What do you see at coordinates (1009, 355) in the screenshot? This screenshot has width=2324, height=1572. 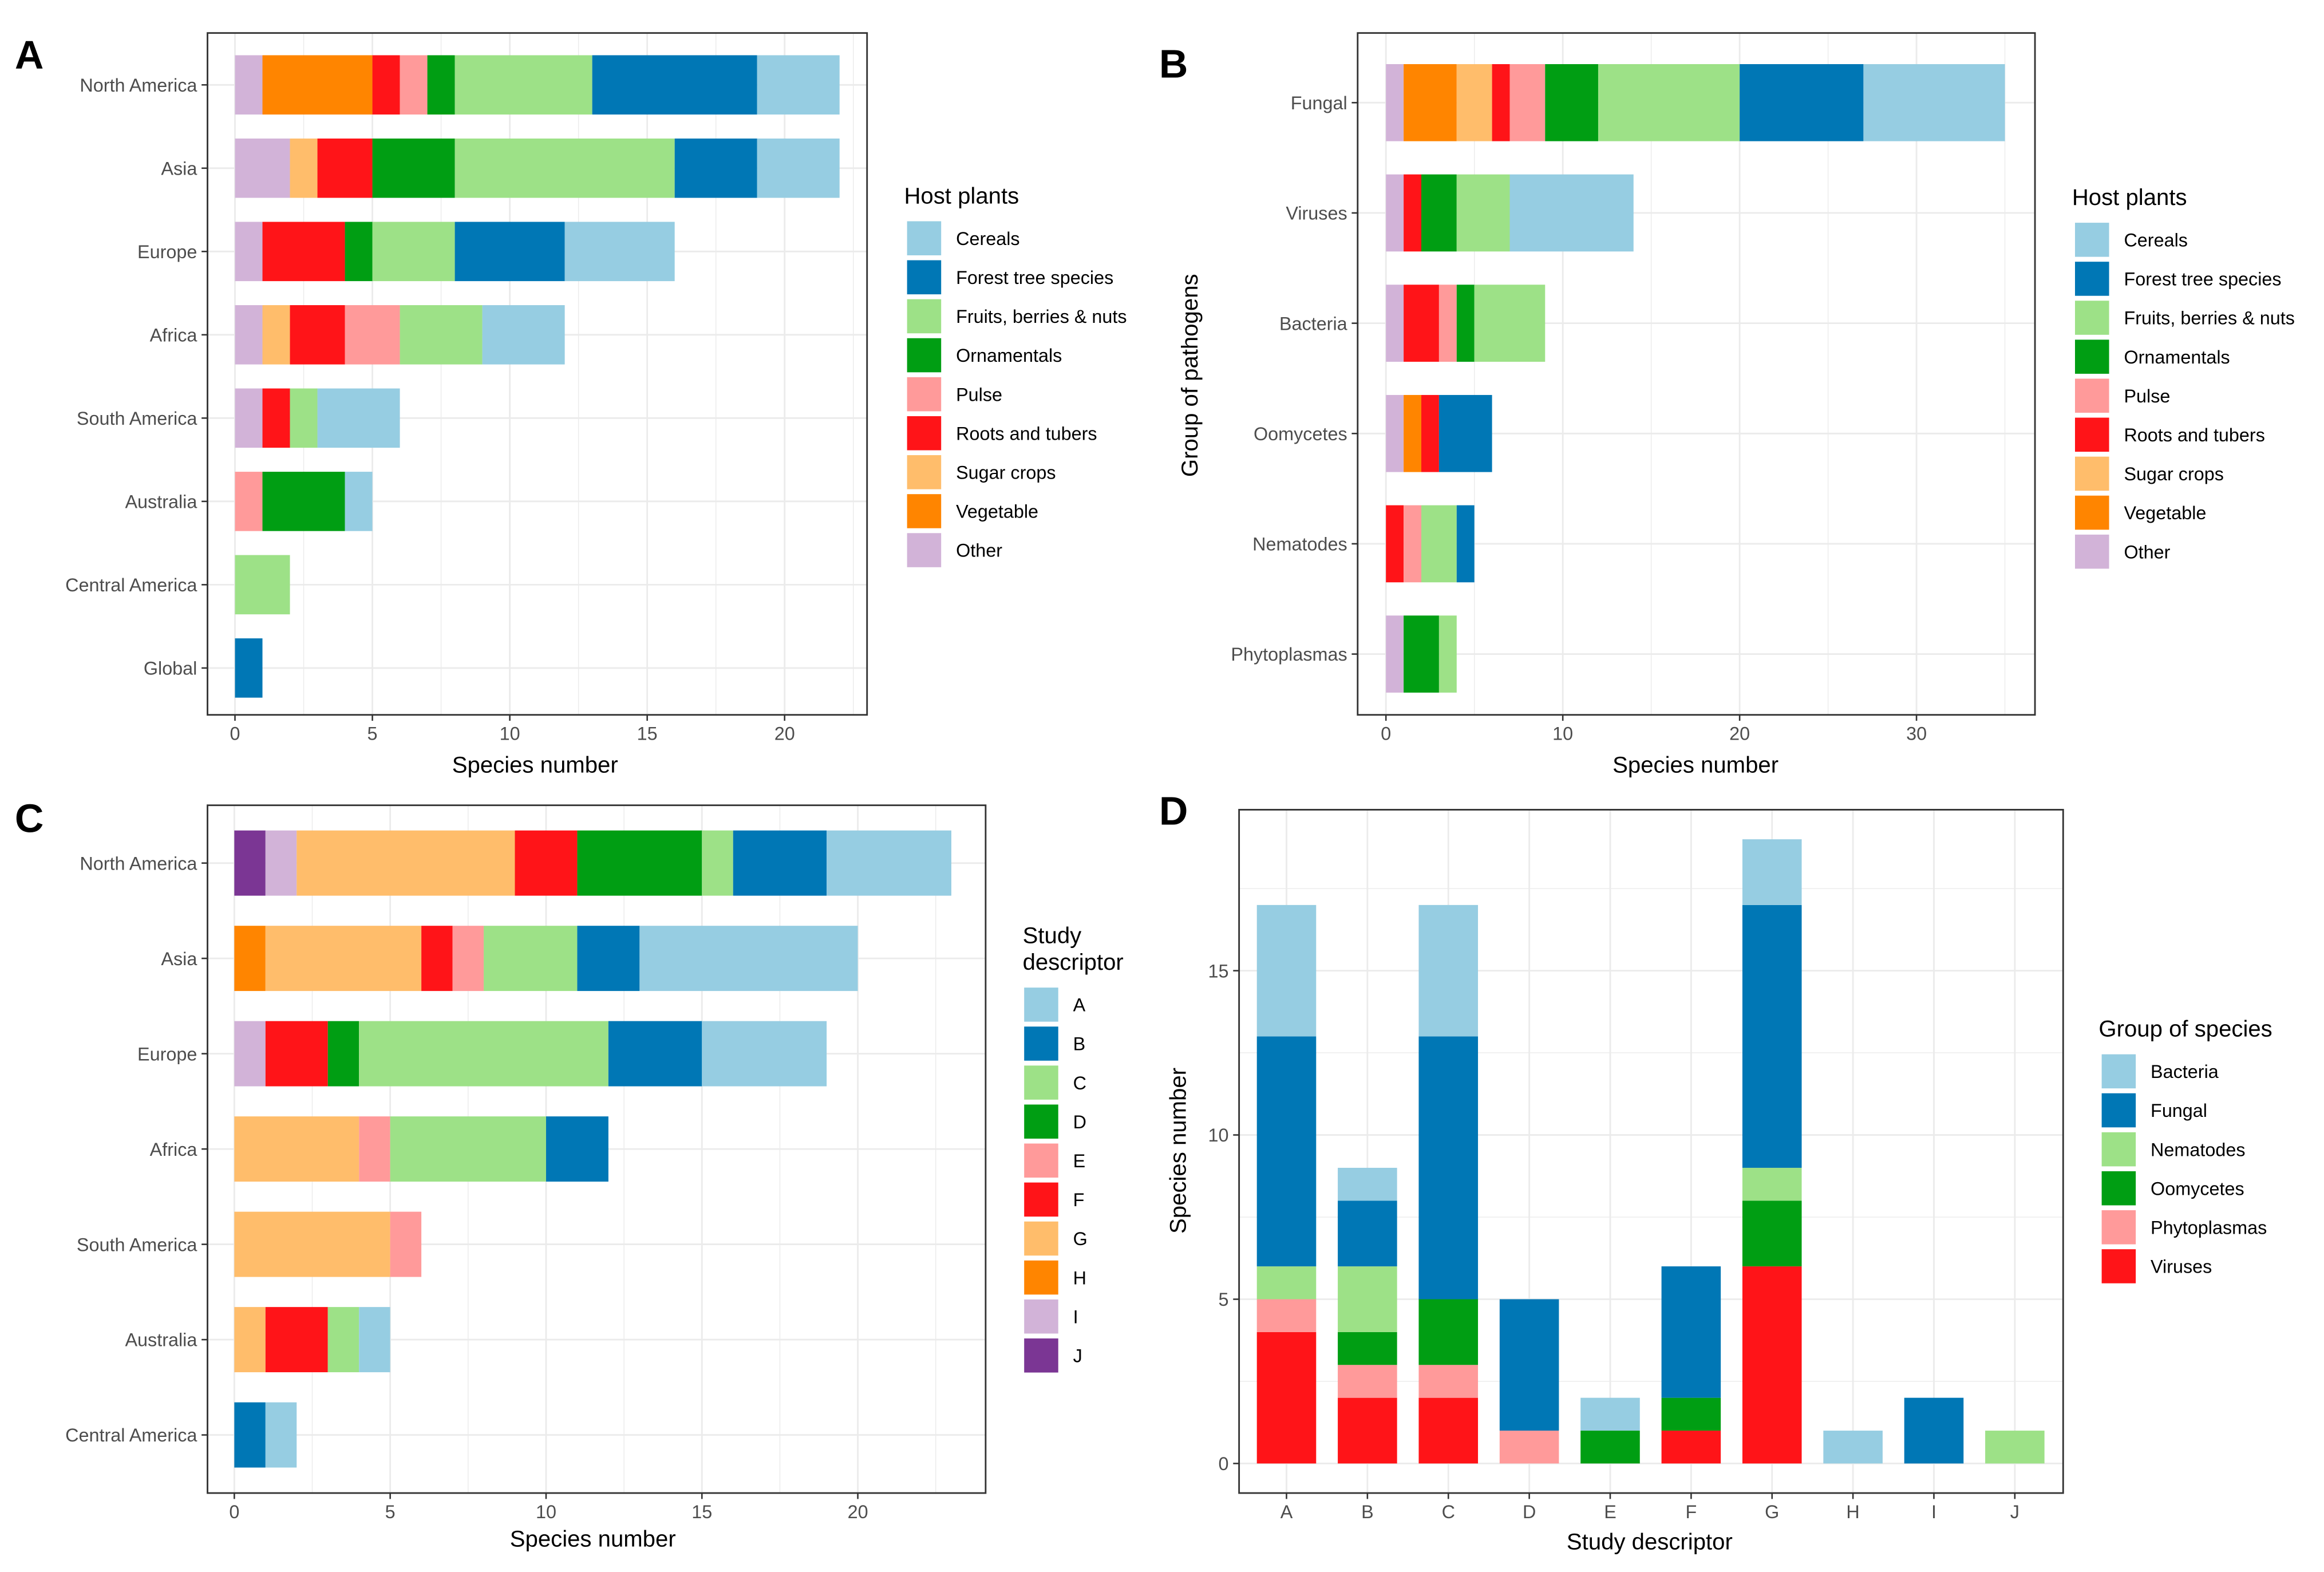 I see `legend-label: Ornamentals` at bounding box center [1009, 355].